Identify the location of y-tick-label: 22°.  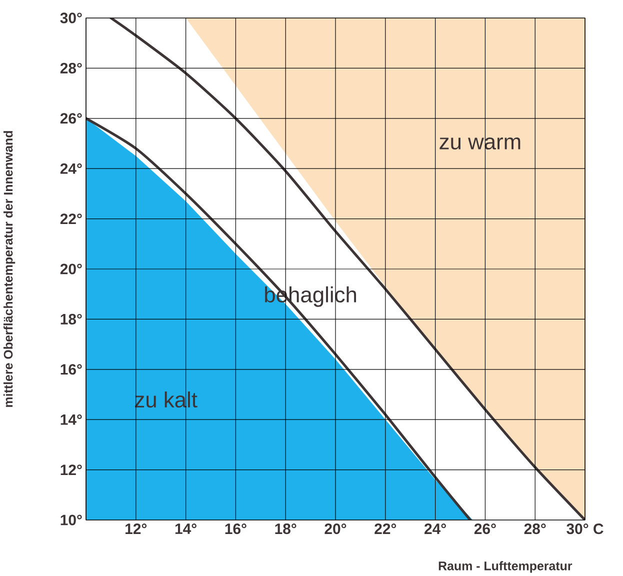
(71, 219).